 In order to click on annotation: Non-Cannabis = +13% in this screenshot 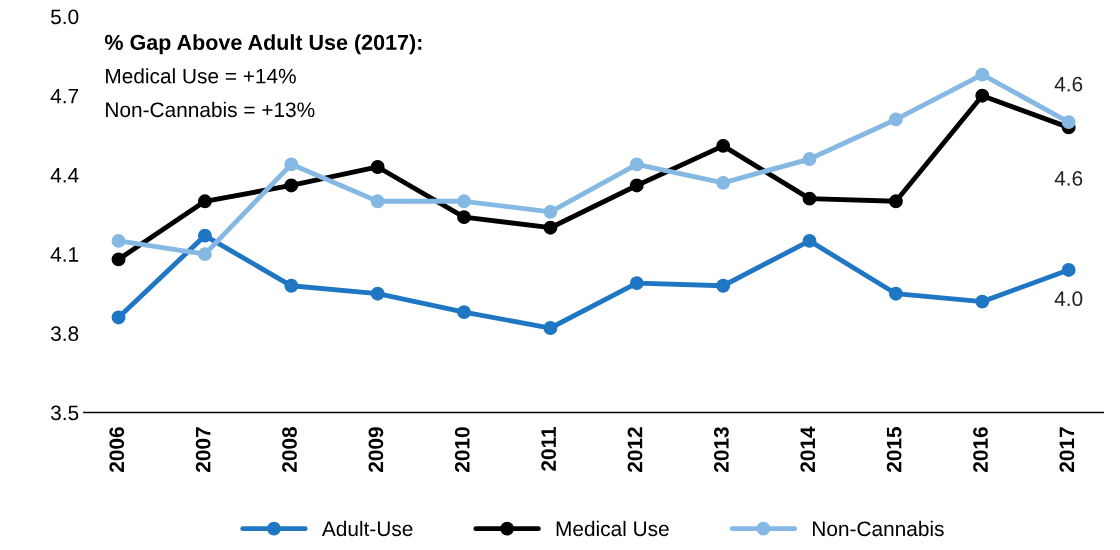, I will do `click(210, 109)`.